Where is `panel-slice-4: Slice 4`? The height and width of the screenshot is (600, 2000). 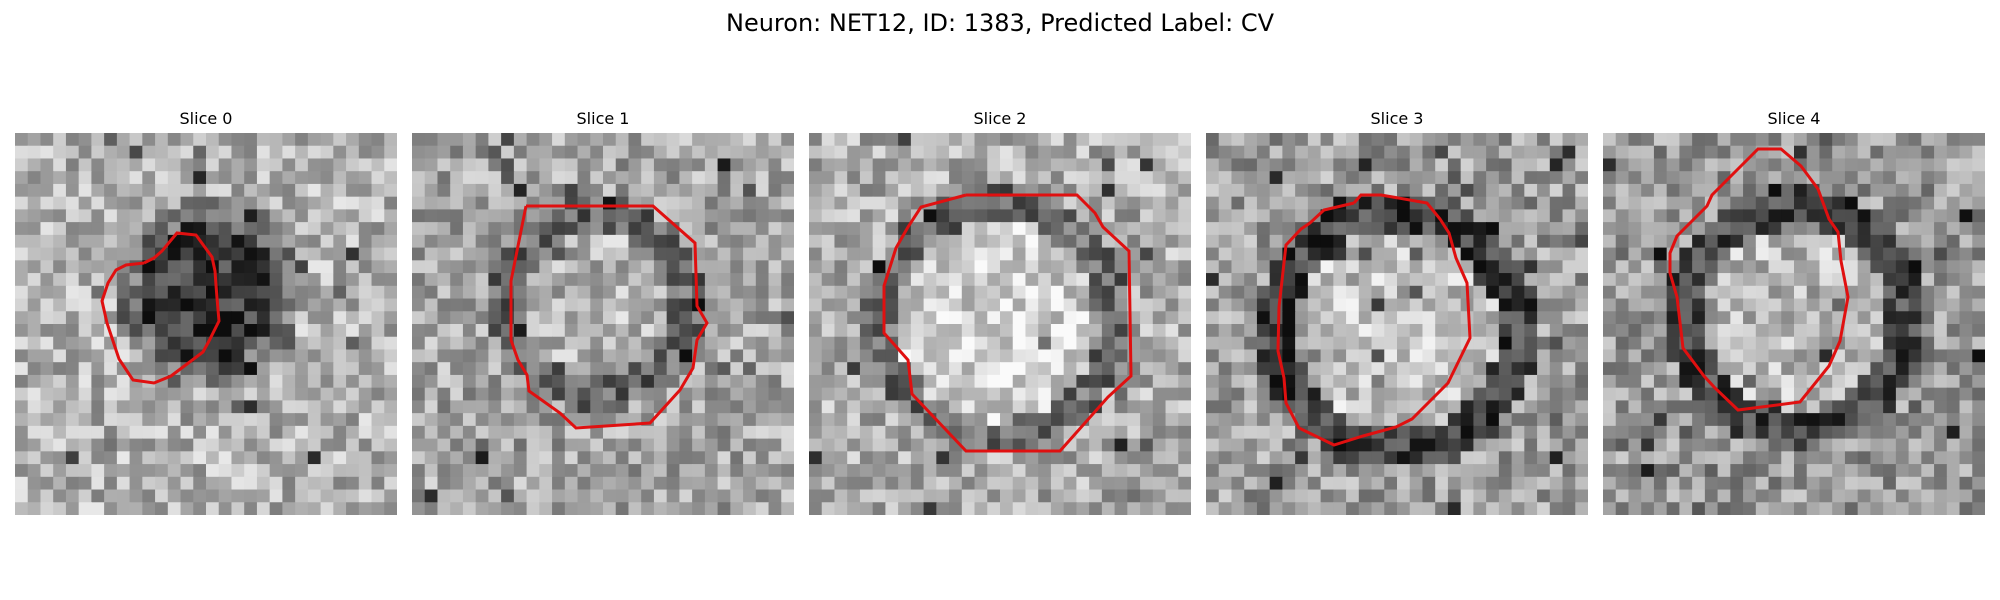
panel-slice-4: Slice 4 is located at coordinates (1794, 311).